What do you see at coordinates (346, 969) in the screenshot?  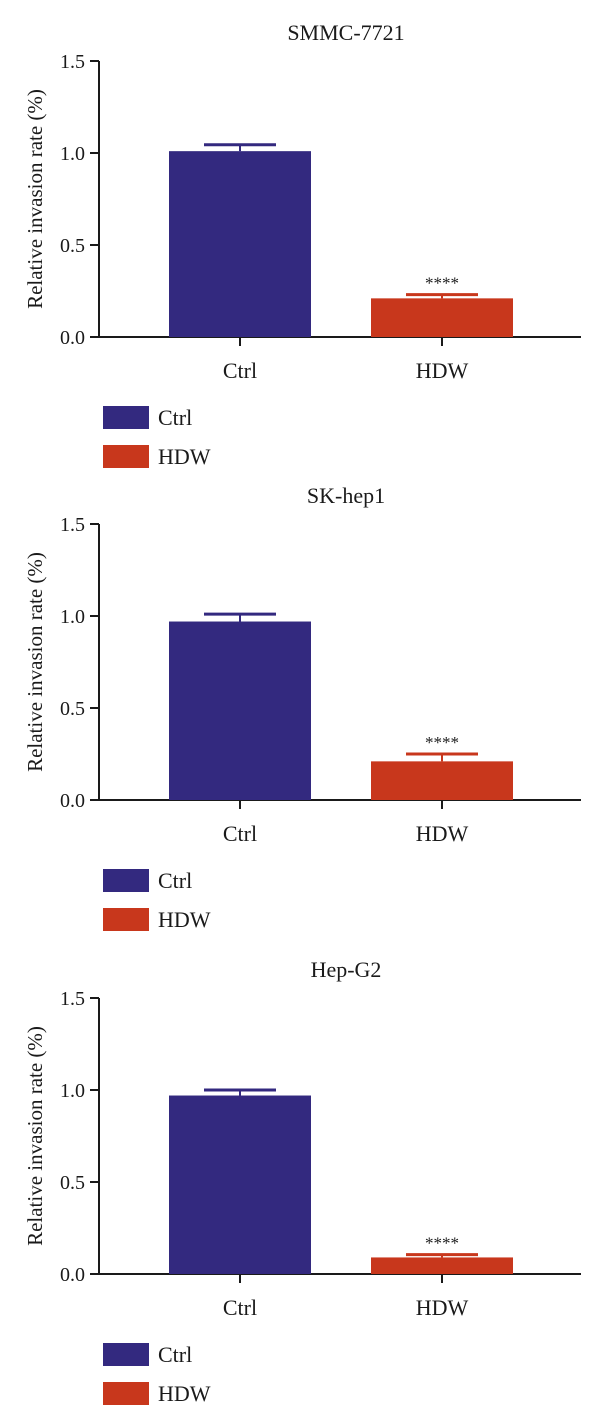 I see `chart-title: Hep-G2` at bounding box center [346, 969].